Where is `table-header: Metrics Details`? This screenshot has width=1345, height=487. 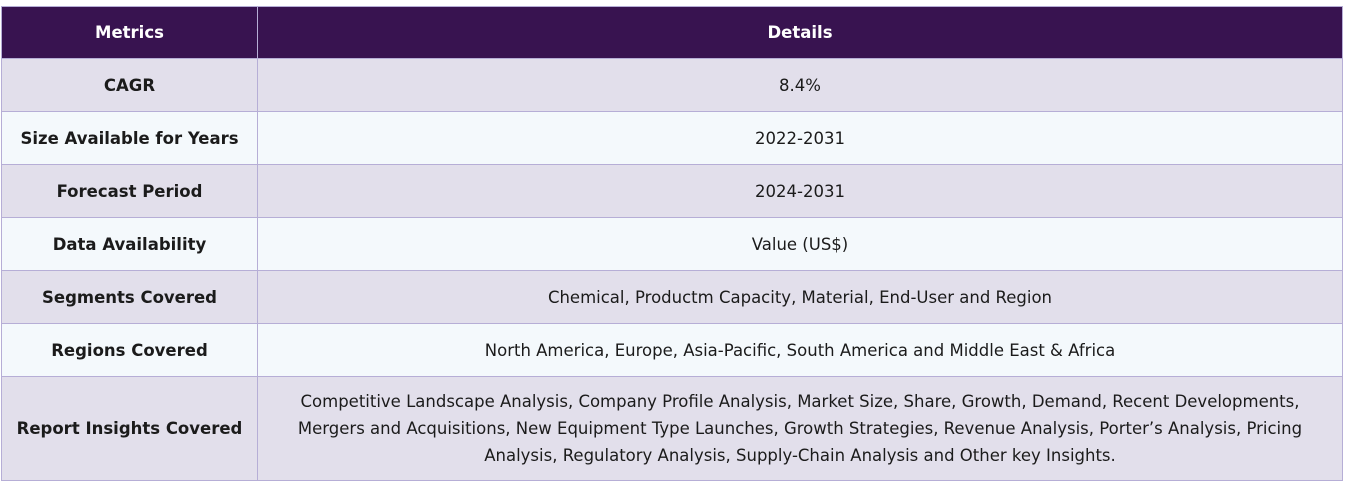
table-header: Metrics Details is located at coordinates (672, 32).